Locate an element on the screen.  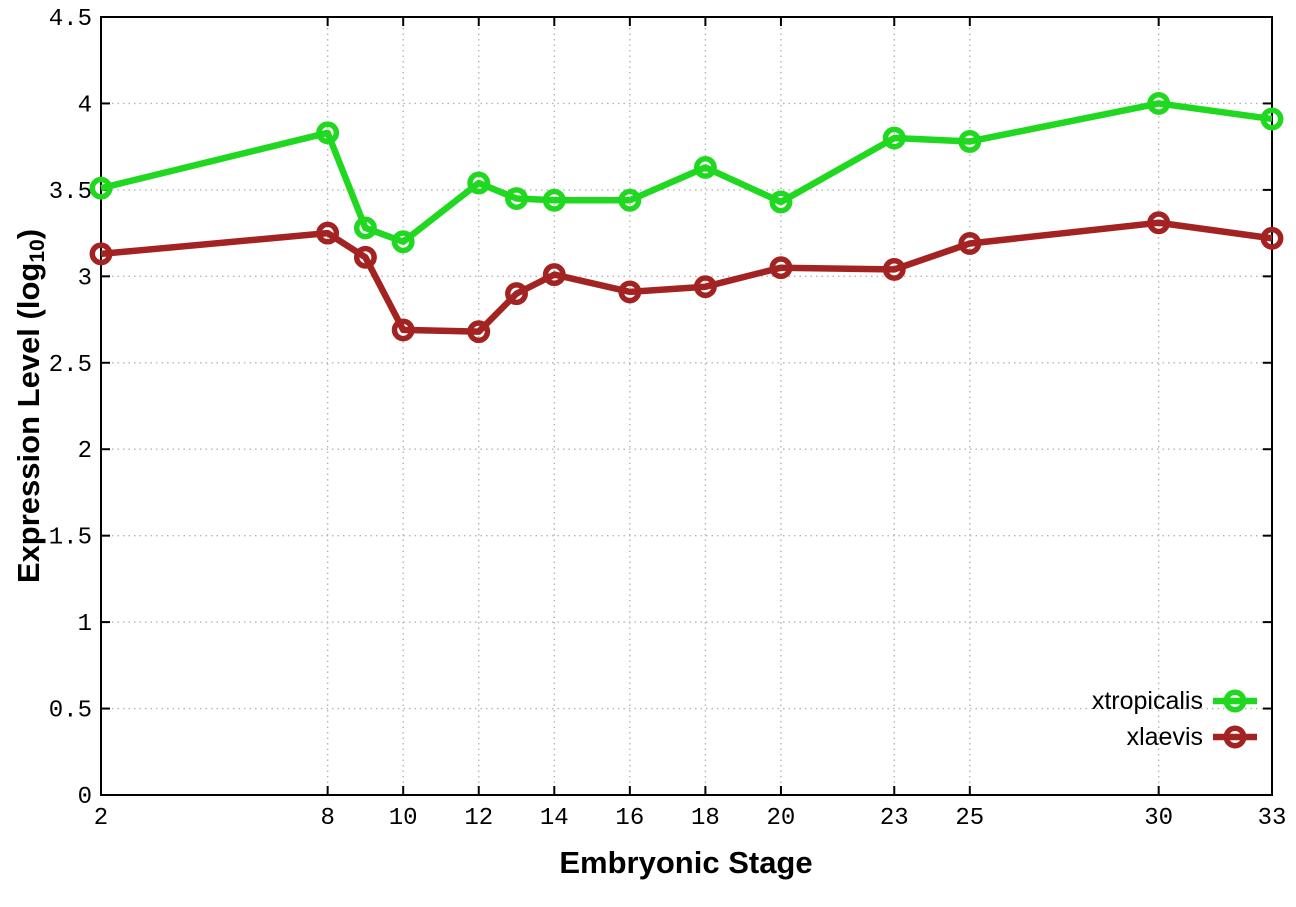
x-tick-label: 2 is located at coordinates (101, 818).